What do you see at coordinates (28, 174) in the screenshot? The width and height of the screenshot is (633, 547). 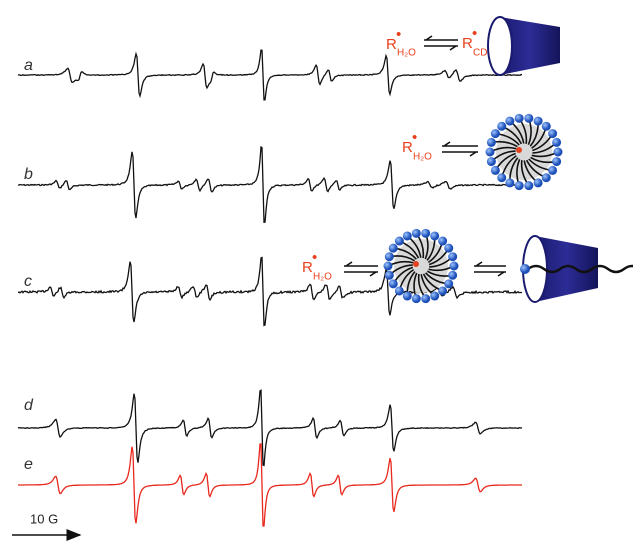 I see `trace-label: b` at bounding box center [28, 174].